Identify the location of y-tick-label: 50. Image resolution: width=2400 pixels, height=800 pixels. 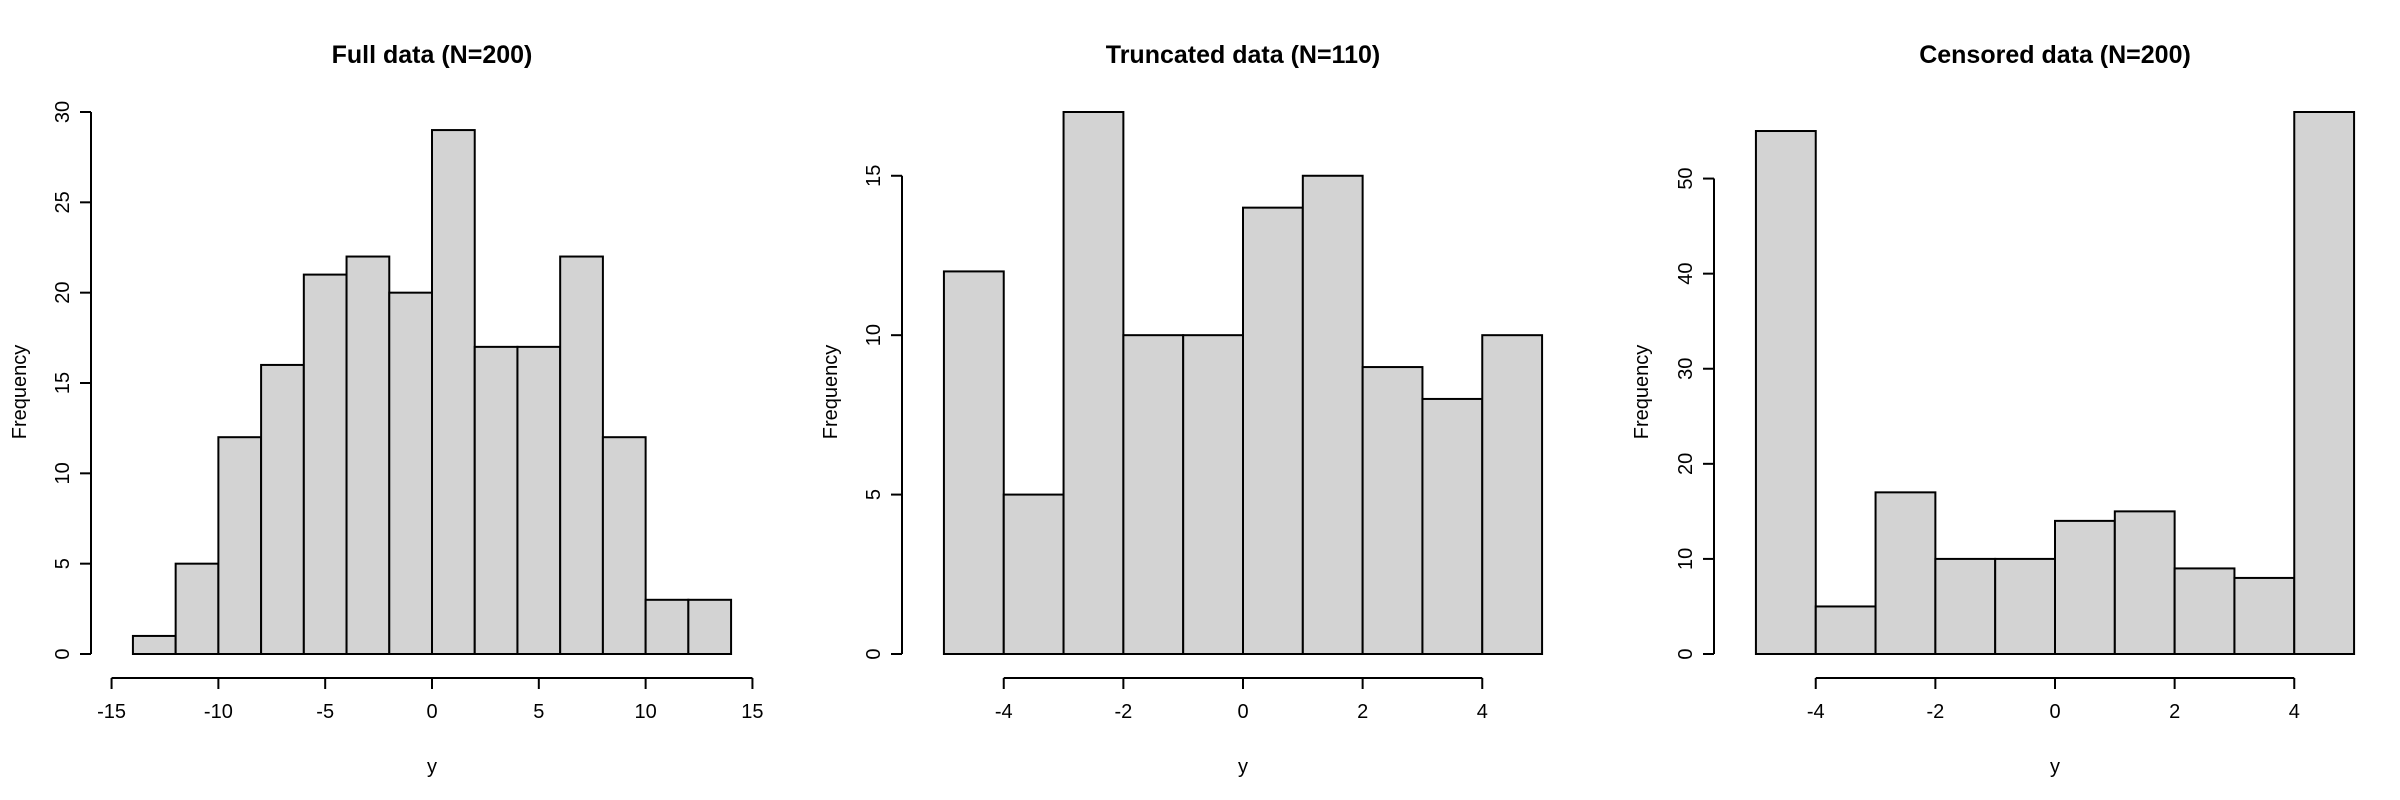
(1686, 178).